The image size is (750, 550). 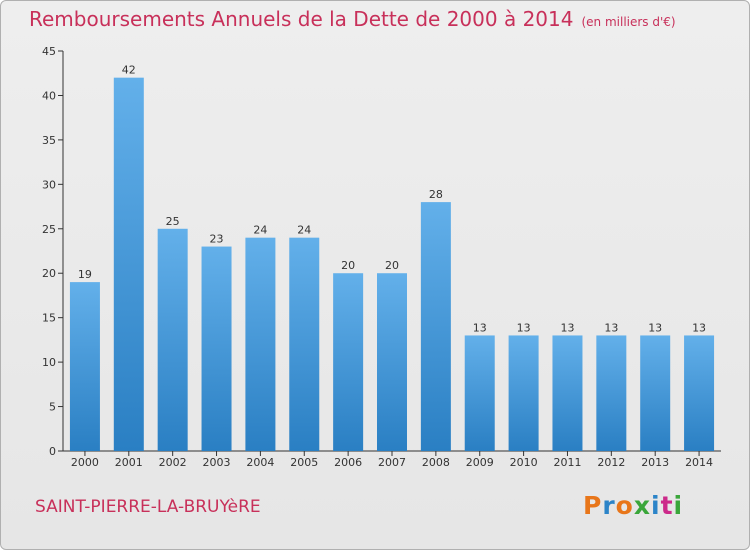 What do you see at coordinates (699, 462) in the screenshot?
I see `x-tick-label-2014: 2014` at bounding box center [699, 462].